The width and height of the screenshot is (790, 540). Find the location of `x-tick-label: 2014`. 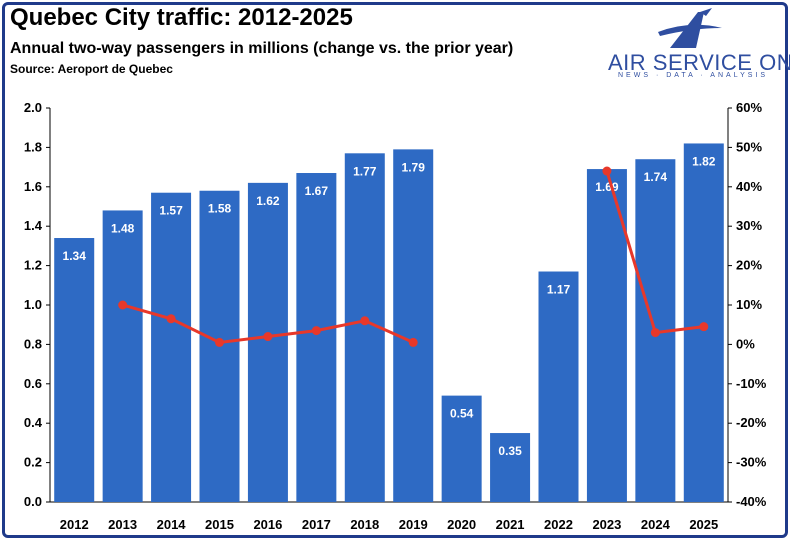

x-tick-label: 2014 is located at coordinates (172, 524).